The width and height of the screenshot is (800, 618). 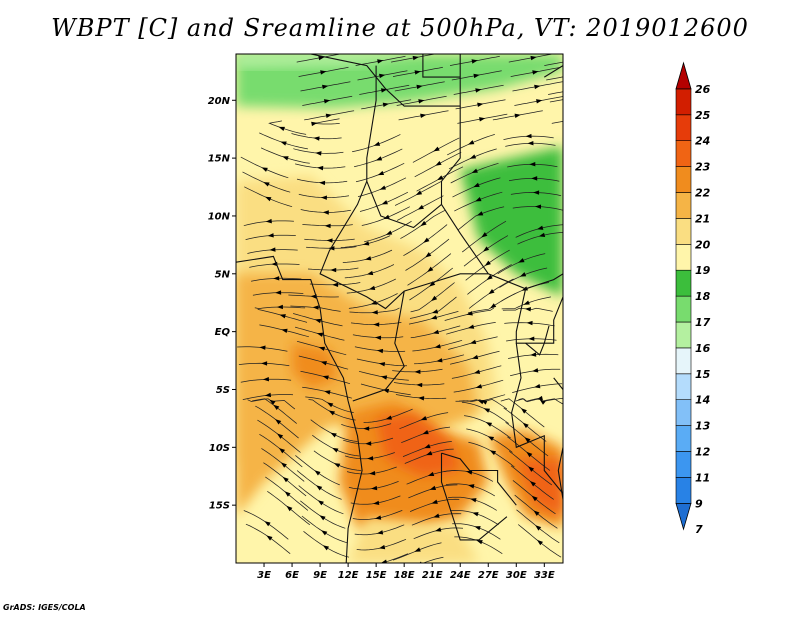 What do you see at coordinates (703, 348) in the screenshot?
I see `colorbar-label: 16` at bounding box center [703, 348].